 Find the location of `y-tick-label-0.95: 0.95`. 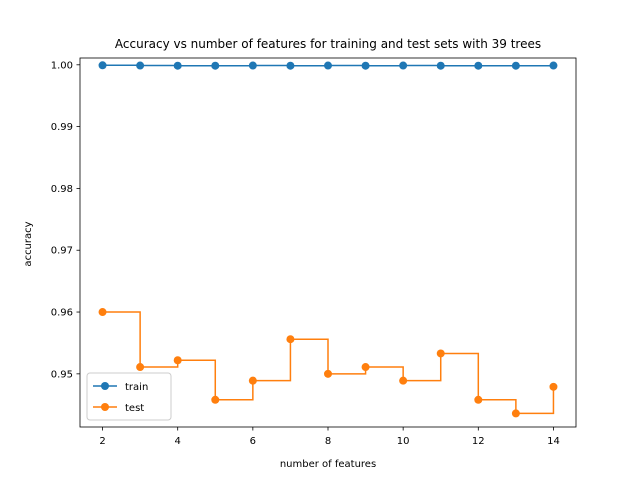

y-tick-label-0.95: 0.95 is located at coordinates (62, 374).